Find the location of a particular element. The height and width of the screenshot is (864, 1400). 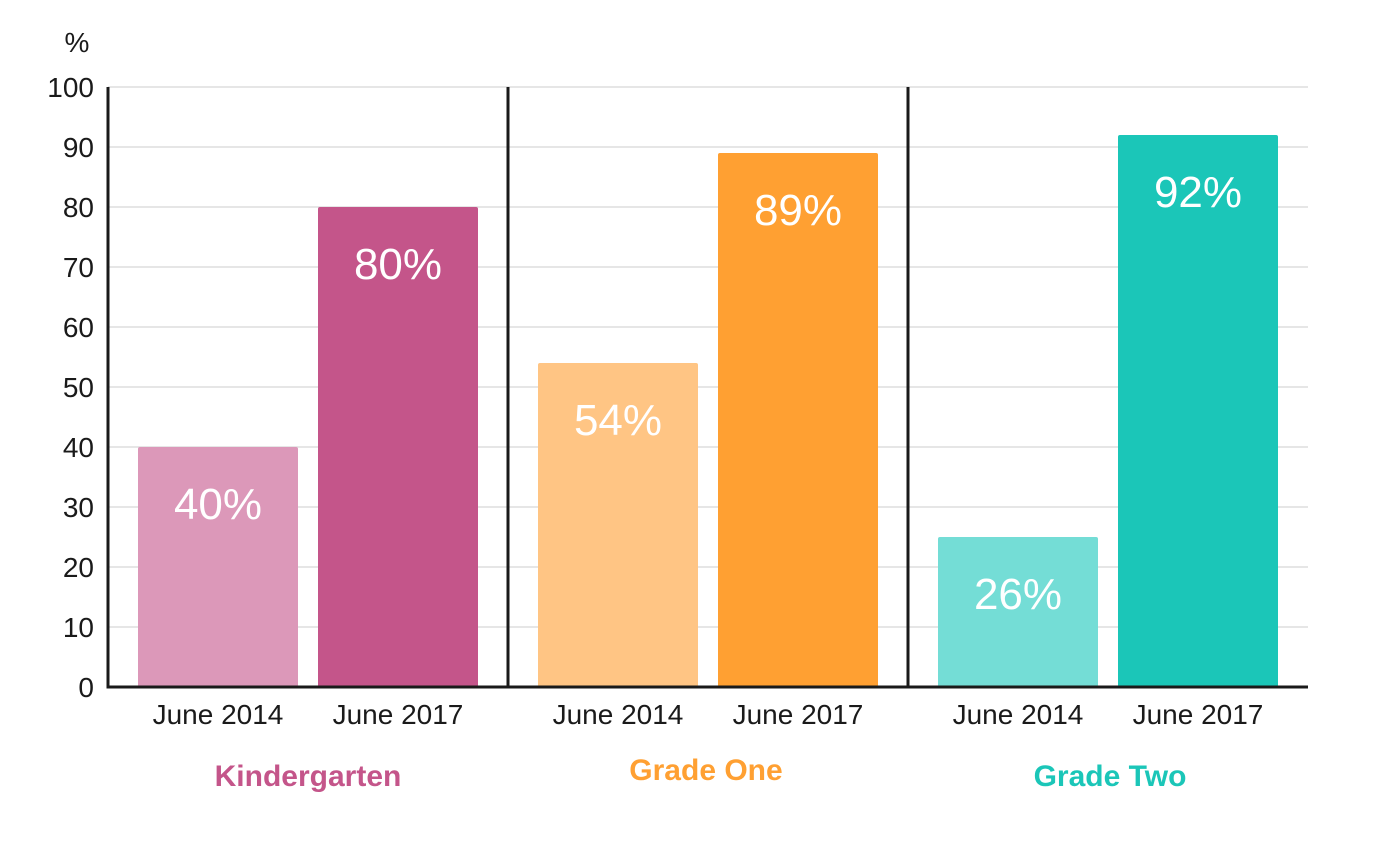

data-label: 54% is located at coordinates (618, 420).